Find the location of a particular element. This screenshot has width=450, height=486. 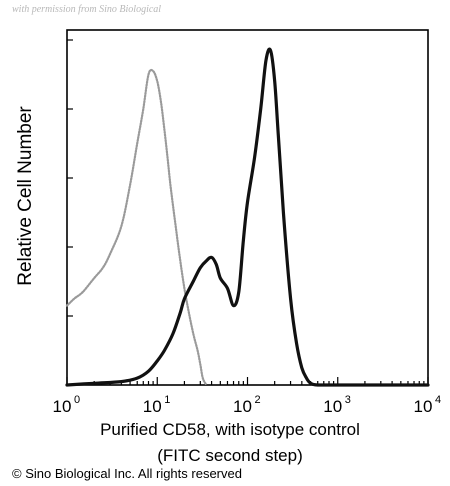

x-tick-label-exponent: 2 is located at coordinates (257, 400).